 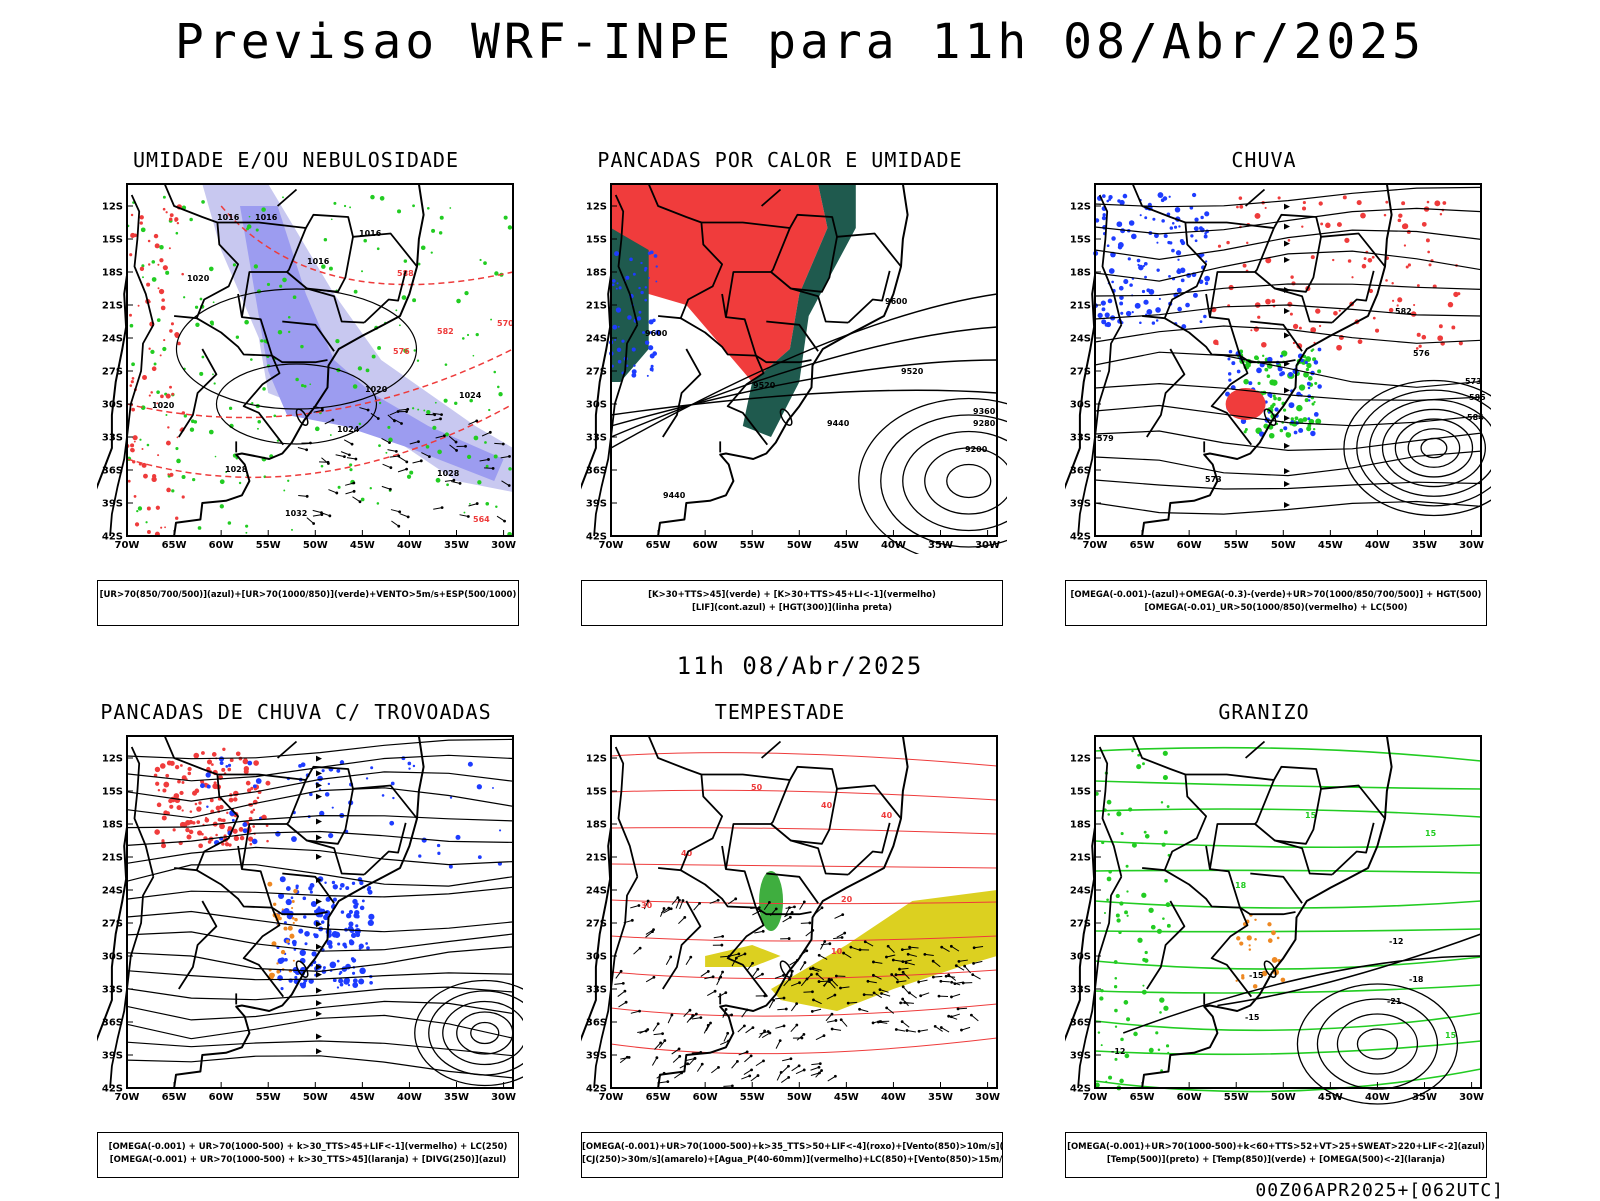 What do you see at coordinates (1288, 813) in the screenshot?
I see `temp850-contour` at bounding box center [1288, 813].